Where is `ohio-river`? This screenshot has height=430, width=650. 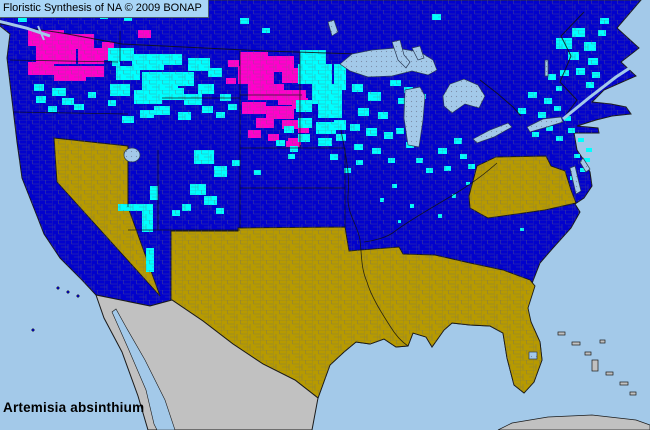 ohio-river is located at coordinates (430, 202).